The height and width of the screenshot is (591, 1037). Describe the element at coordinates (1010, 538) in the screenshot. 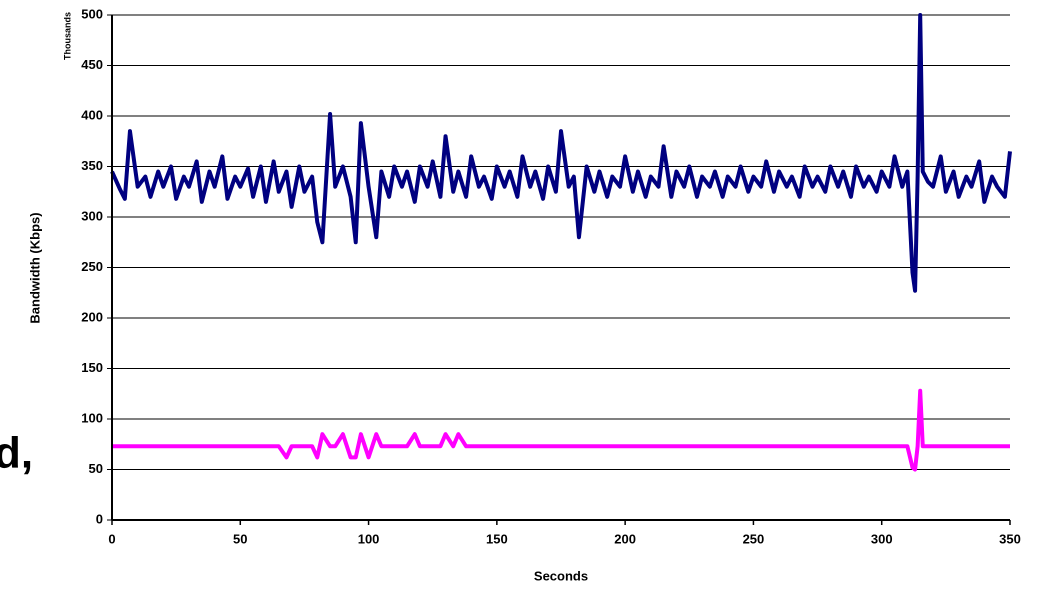

I see `x-tick-label: 350` at that location.